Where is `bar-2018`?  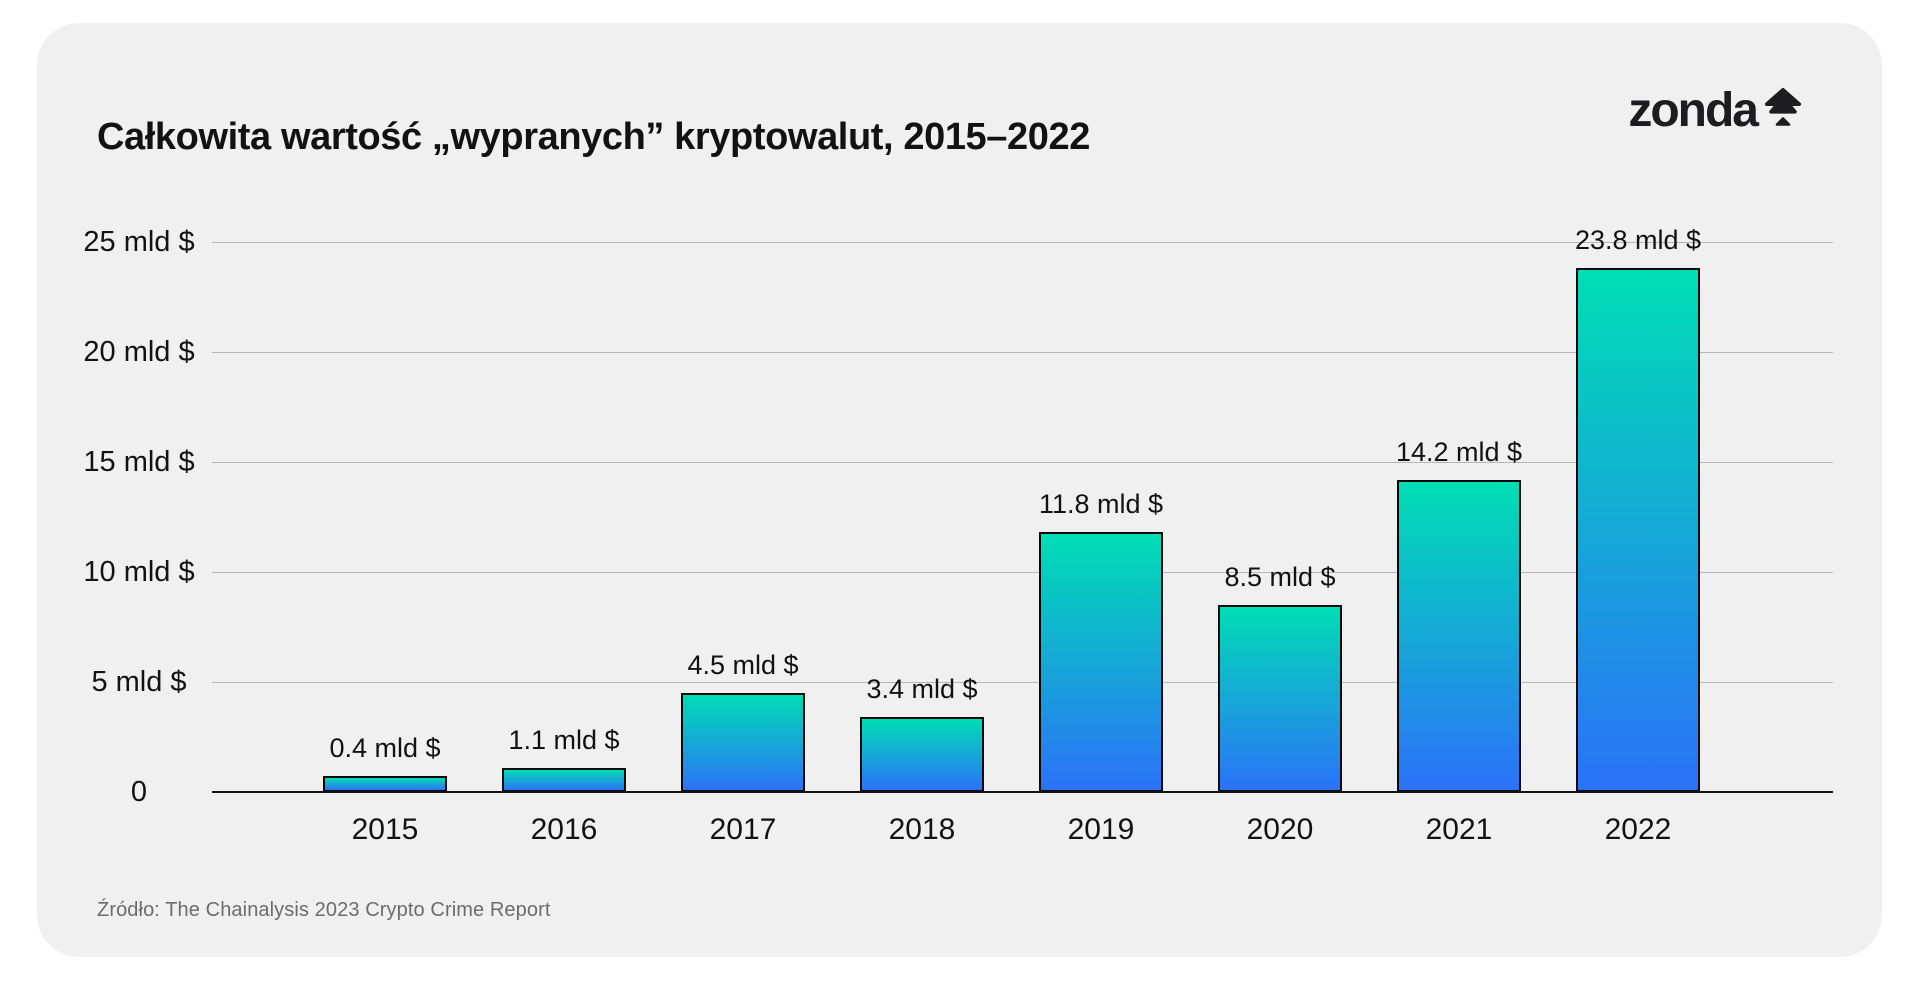
bar-2018 is located at coordinates (922, 754).